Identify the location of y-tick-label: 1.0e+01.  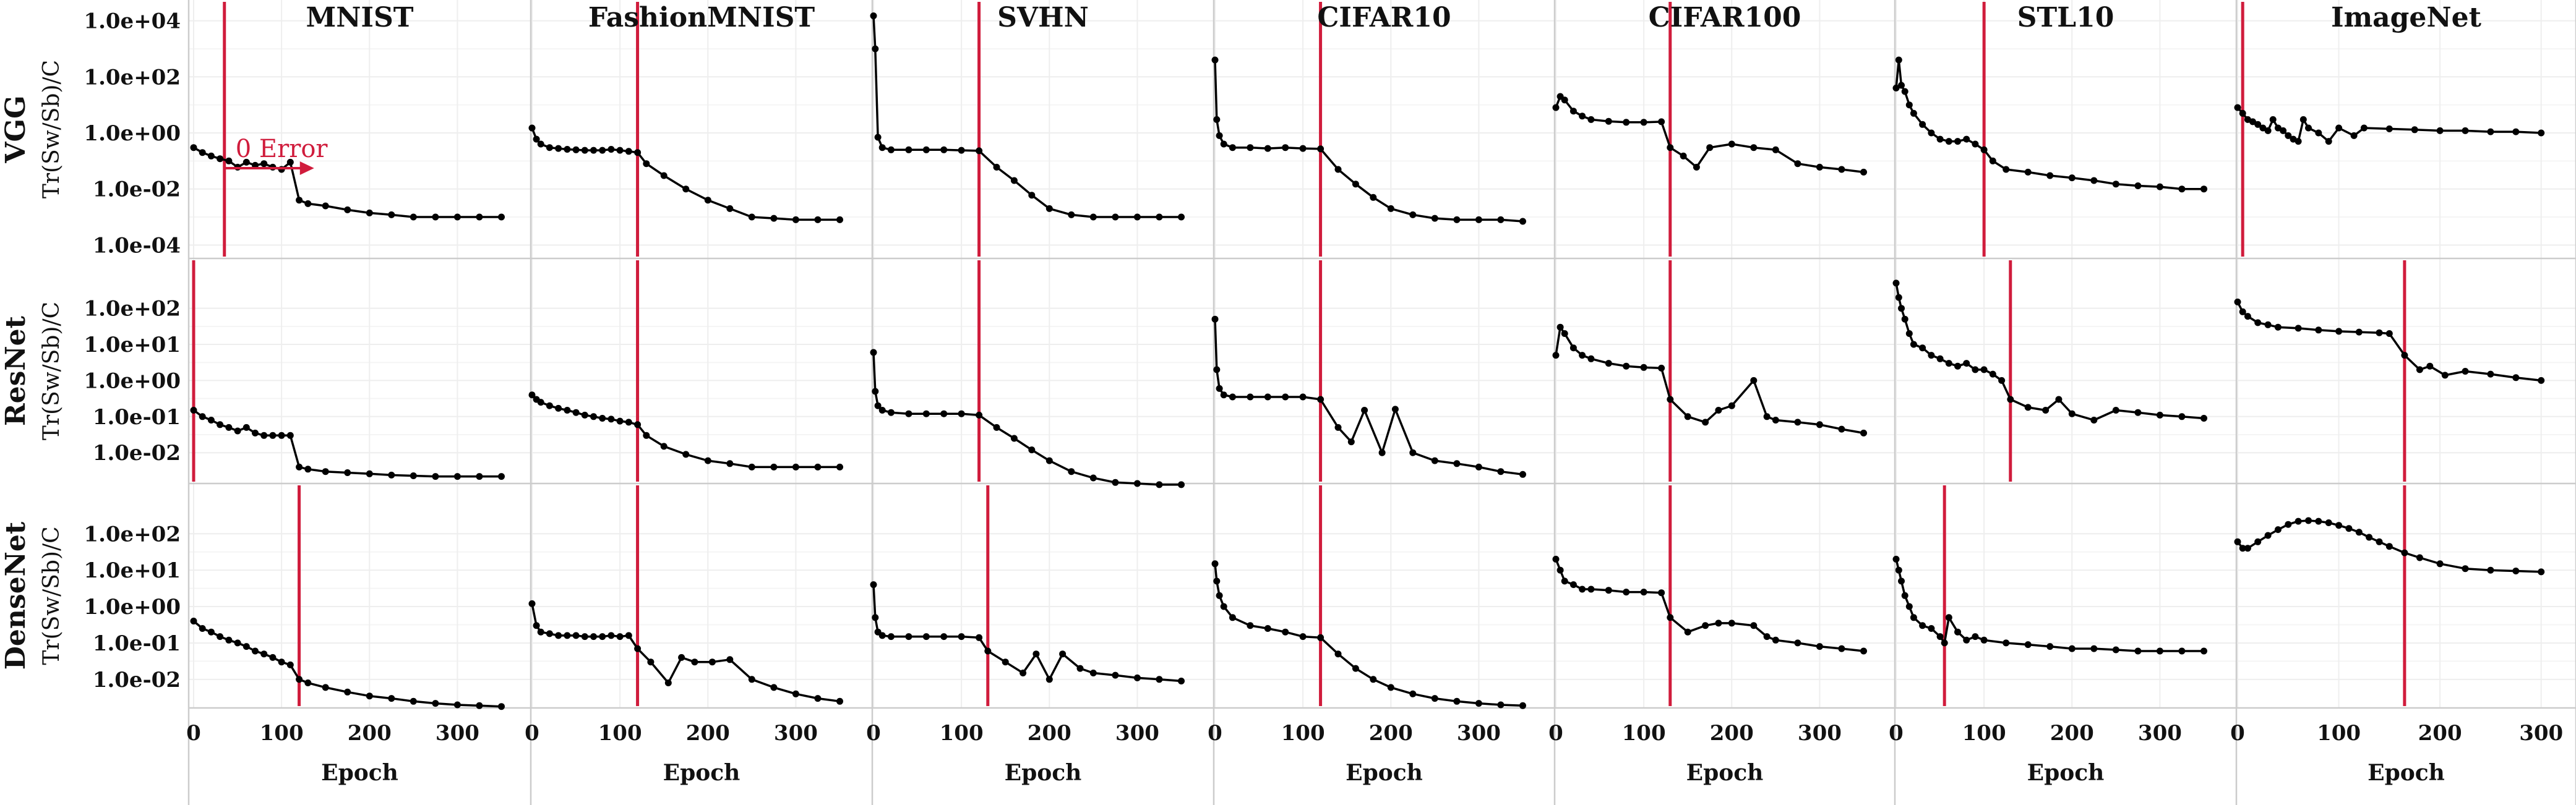
(132, 345).